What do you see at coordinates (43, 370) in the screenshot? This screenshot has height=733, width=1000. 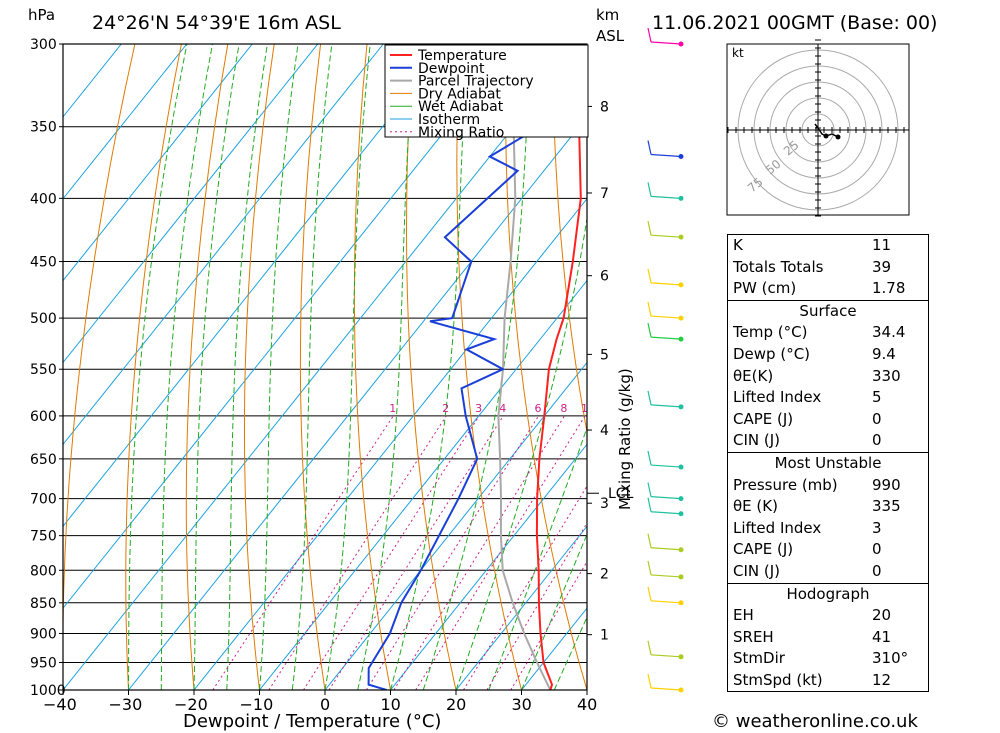 I see `pressure-tick-label: 550` at bounding box center [43, 370].